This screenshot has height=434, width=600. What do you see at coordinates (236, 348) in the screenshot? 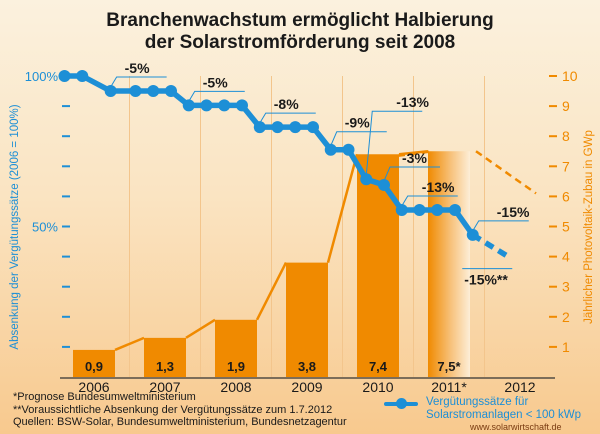
I see `bar-2008` at bounding box center [236, 348].